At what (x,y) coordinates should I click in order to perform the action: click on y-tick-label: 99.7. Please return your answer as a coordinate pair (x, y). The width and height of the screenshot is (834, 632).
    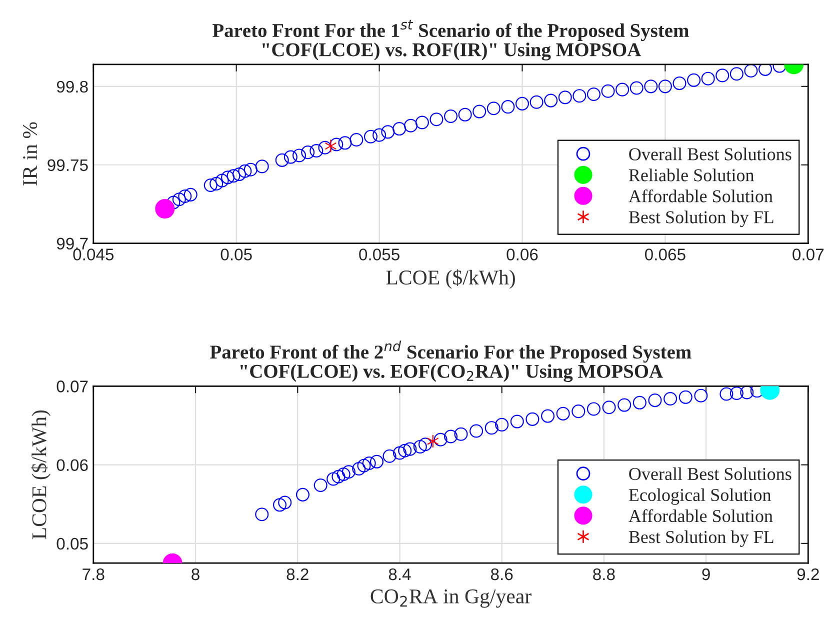
    Looking at the image, I should click on (72, 244).